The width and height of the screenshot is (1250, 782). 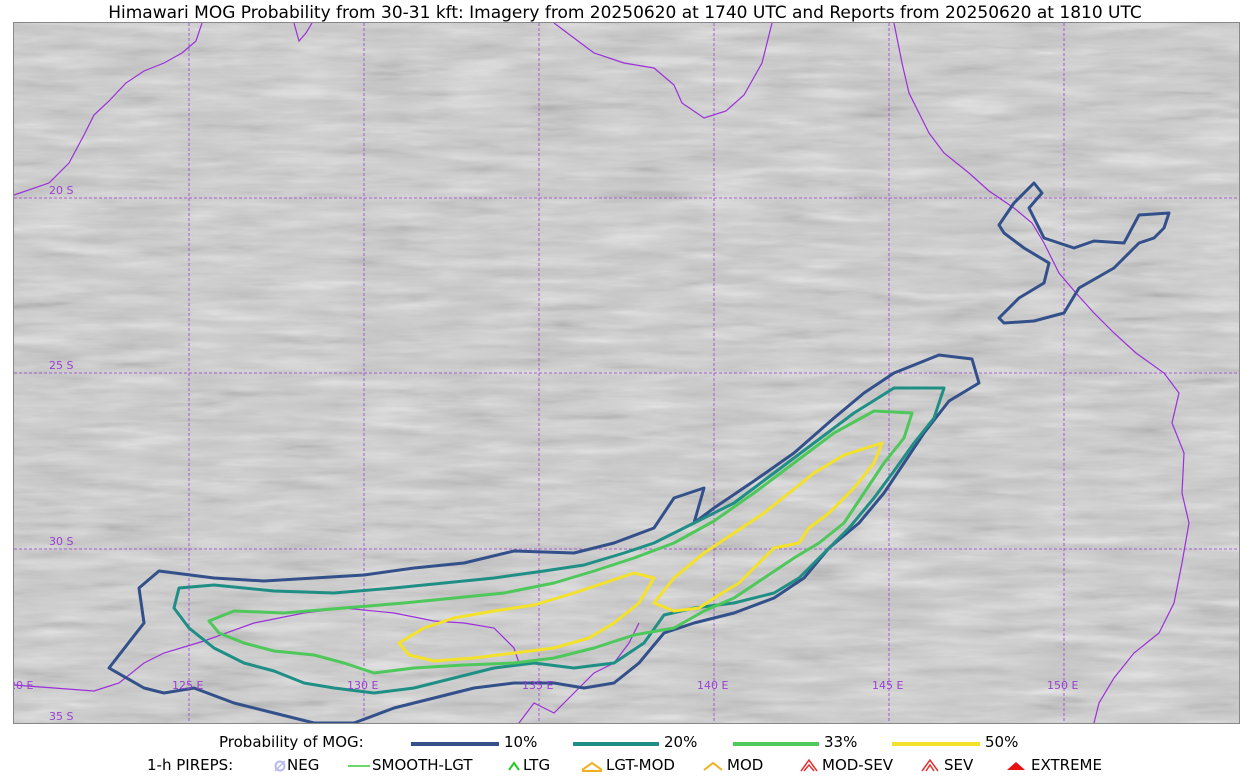 I want to click on sev-icon, so click(x=930, y=765).